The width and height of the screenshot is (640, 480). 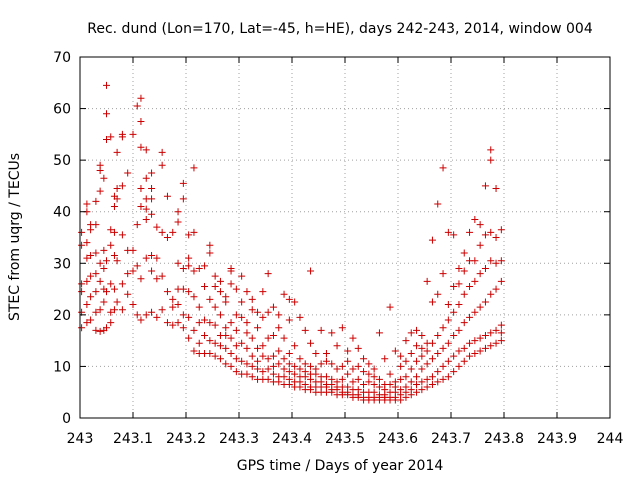 What do you see at coordinates (292, 439) in the screenshot?
I see `x-tick-label: 243.4` at bounding box center [292, 439].